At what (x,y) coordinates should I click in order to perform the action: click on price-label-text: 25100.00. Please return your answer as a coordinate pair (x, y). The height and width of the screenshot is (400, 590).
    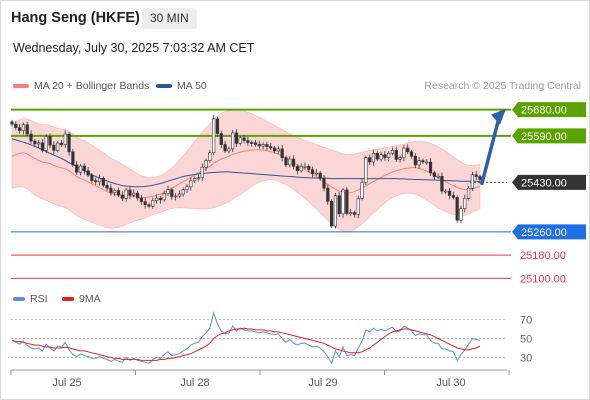
    Looking at the image, I should click on (543, 279).